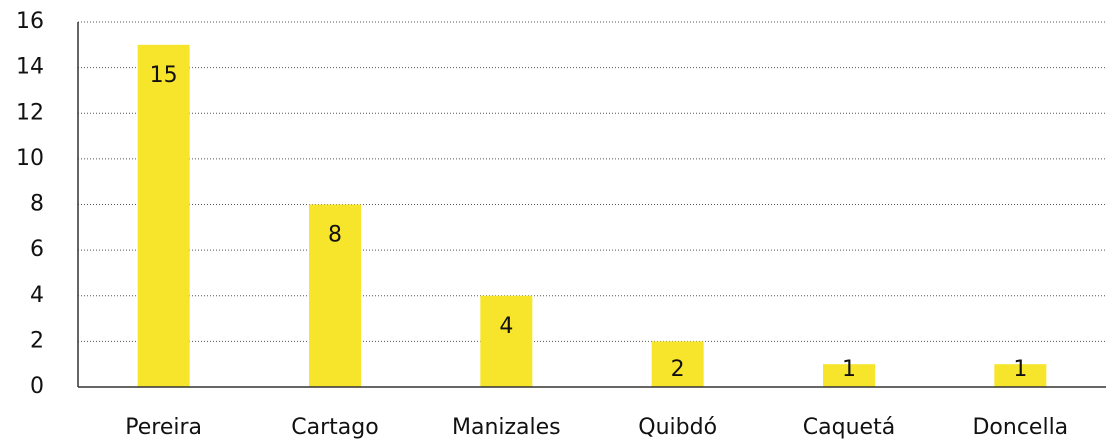  What do you see at coordinates (37, 386) in the screenshot?
I see `y-tick-label: 0` at bounding box center [37, 386].